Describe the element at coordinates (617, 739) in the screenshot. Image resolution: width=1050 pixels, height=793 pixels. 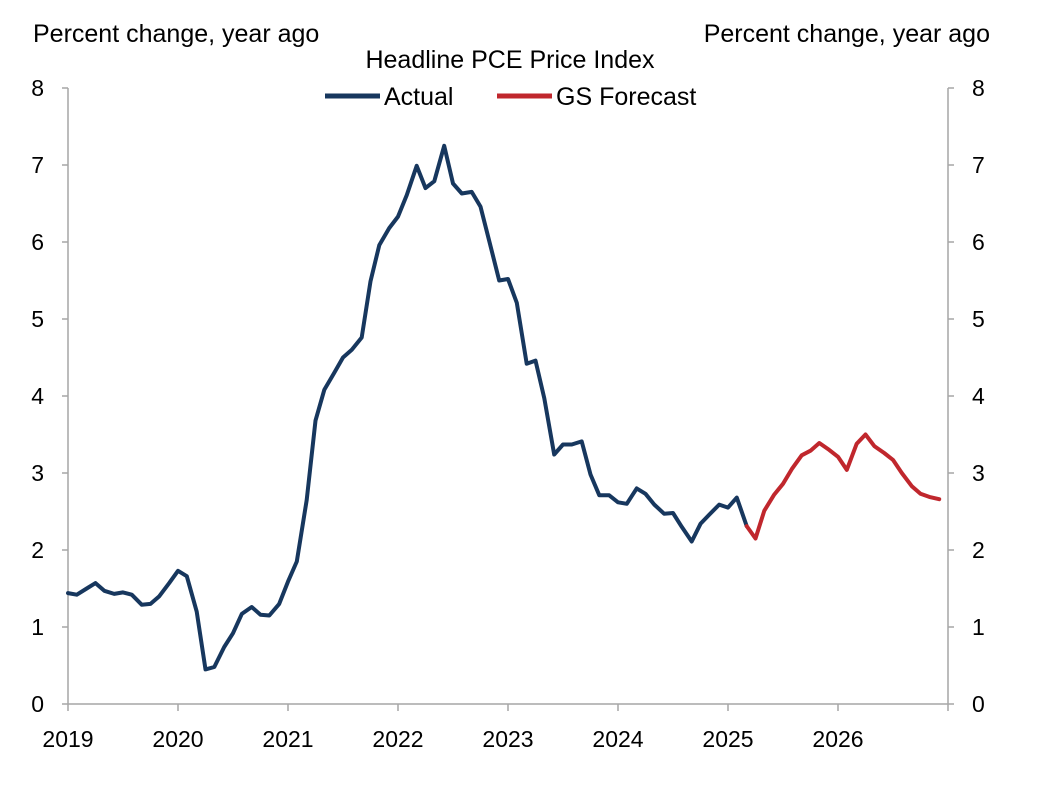
I see `x-tick-label: 2024` at that location.